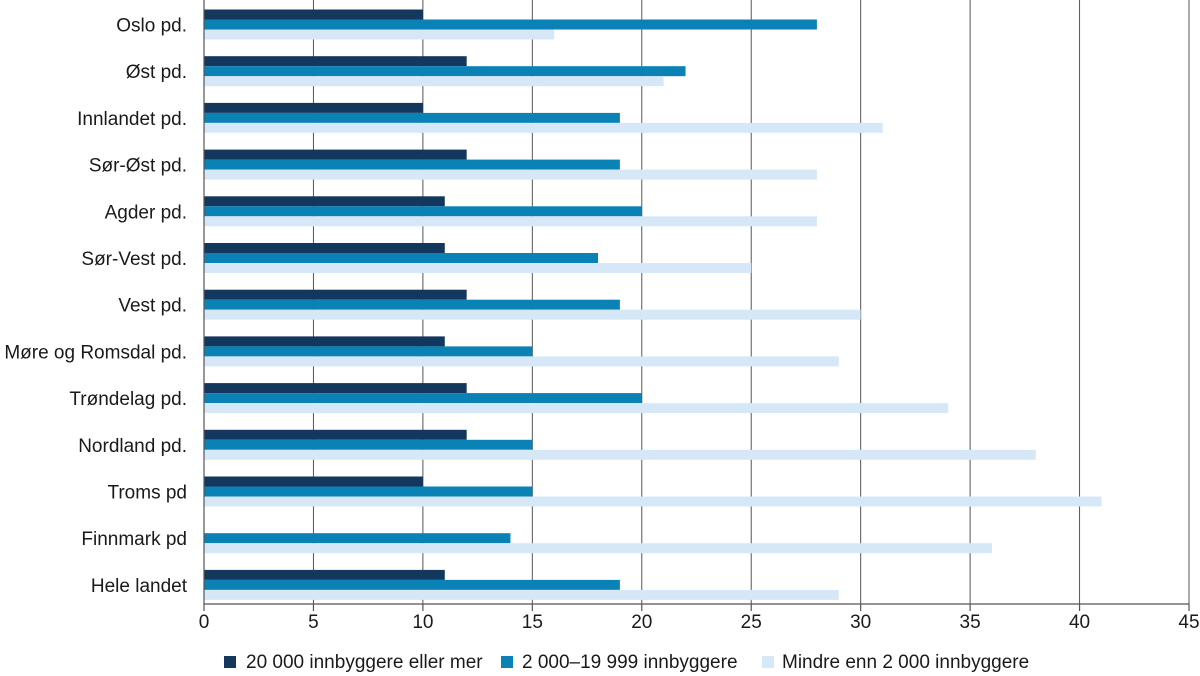 The image size is (1200, 676). What do you see at coordinates (146, 212) in the screenshot?
I see `category-label: Agder pd.` at bounding box center [146, 212].